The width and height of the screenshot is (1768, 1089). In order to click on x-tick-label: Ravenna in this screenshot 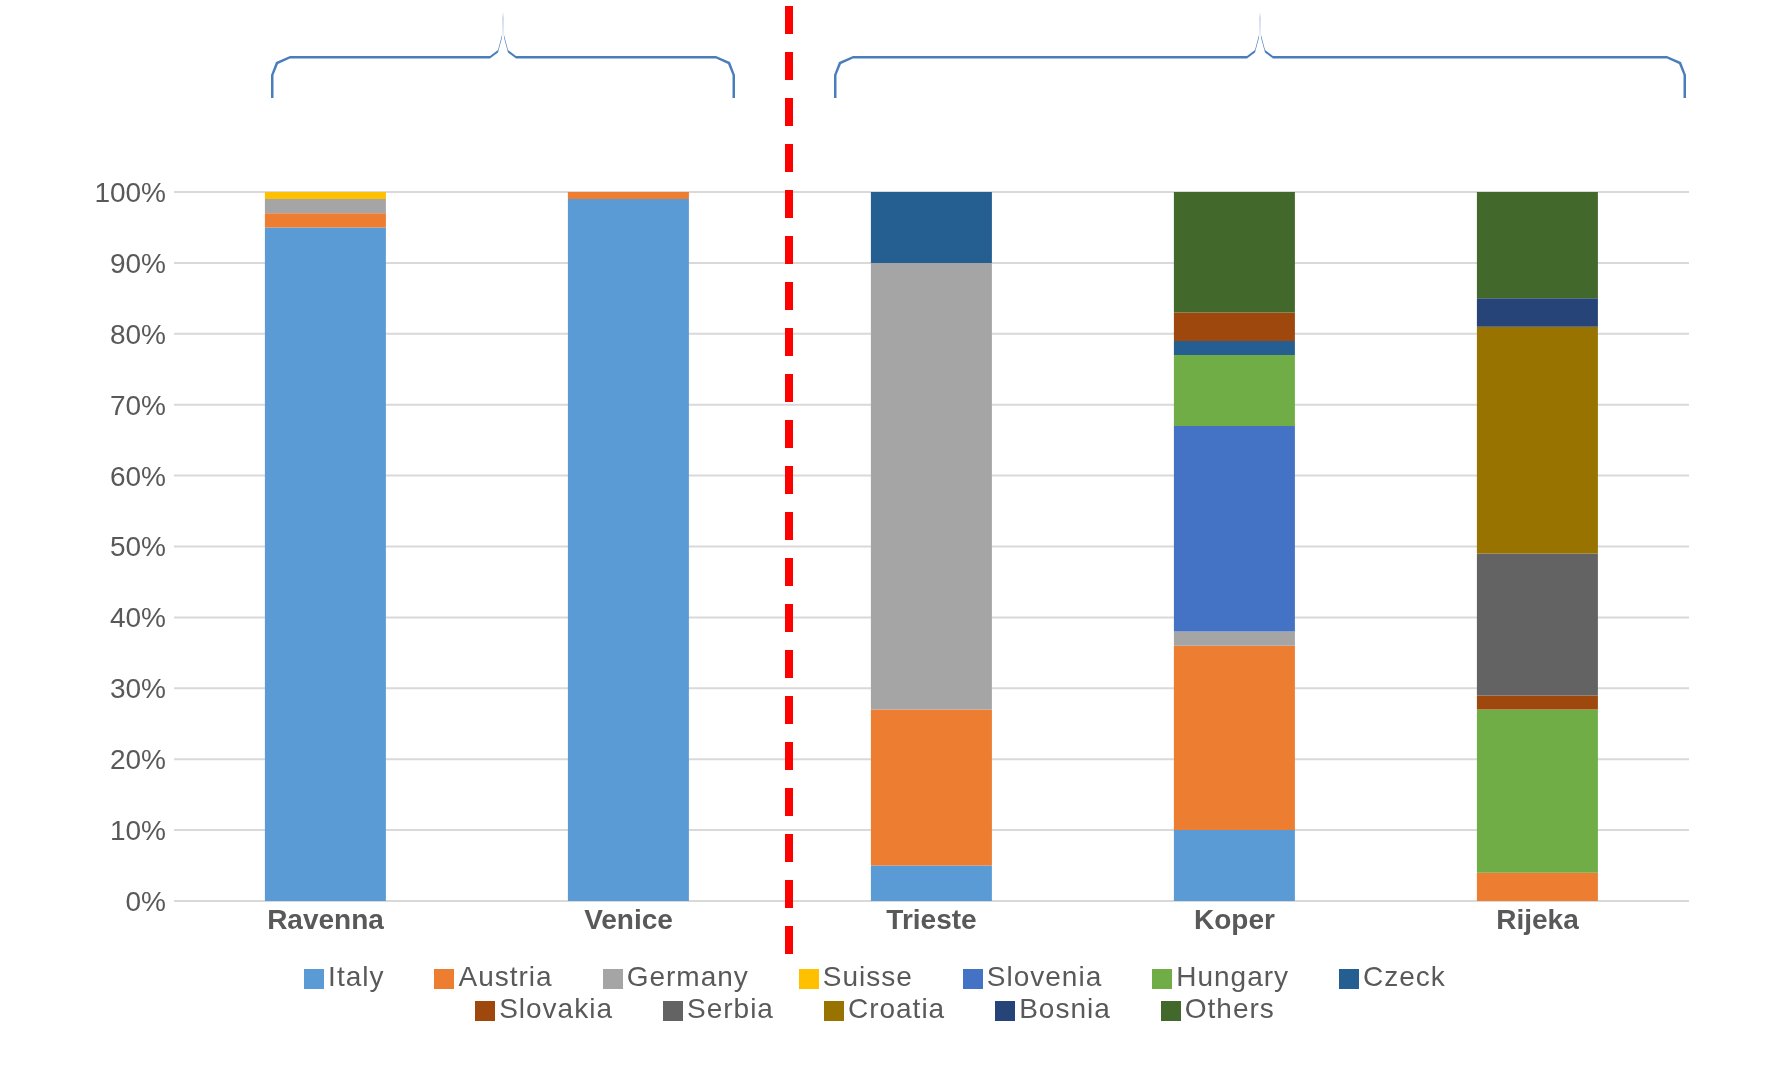, I will do `click(326, 919)`.